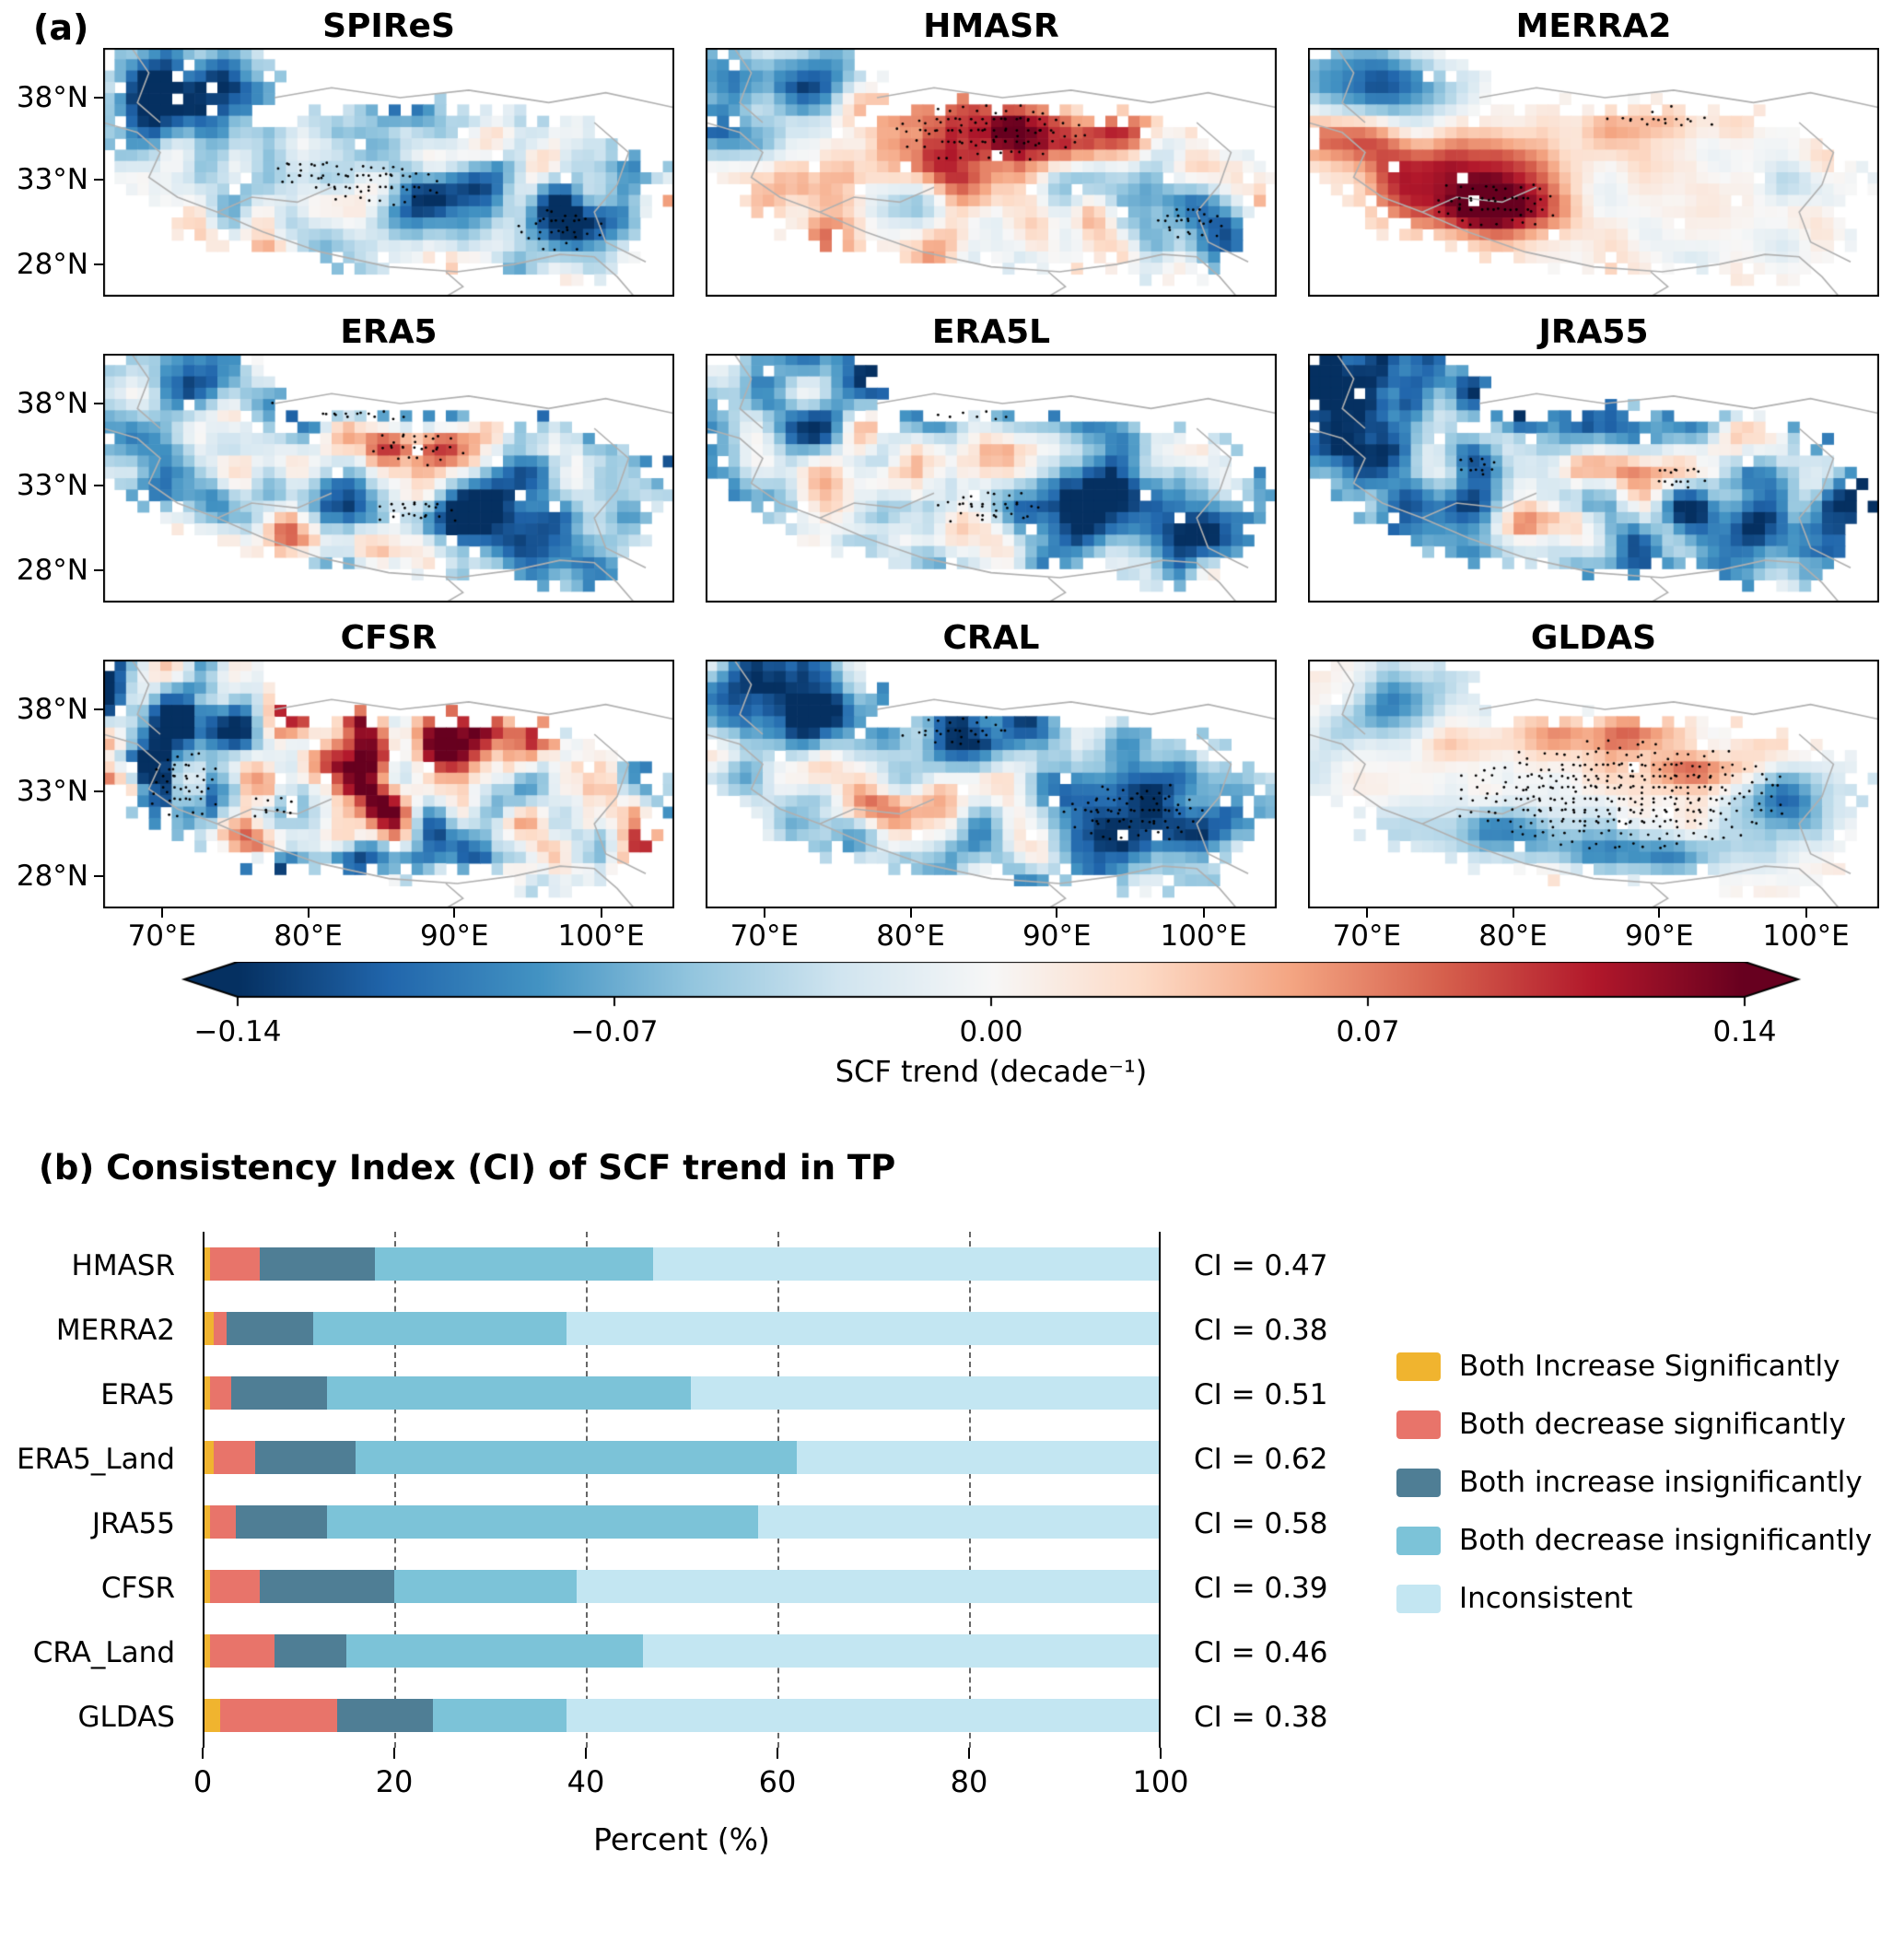 The width and height of the screenshot is (1904, 1943). What do you see at coordinates (991, 986) in the screenshot?
I see `colorbar-canvas` at bounding box center [991, 986].